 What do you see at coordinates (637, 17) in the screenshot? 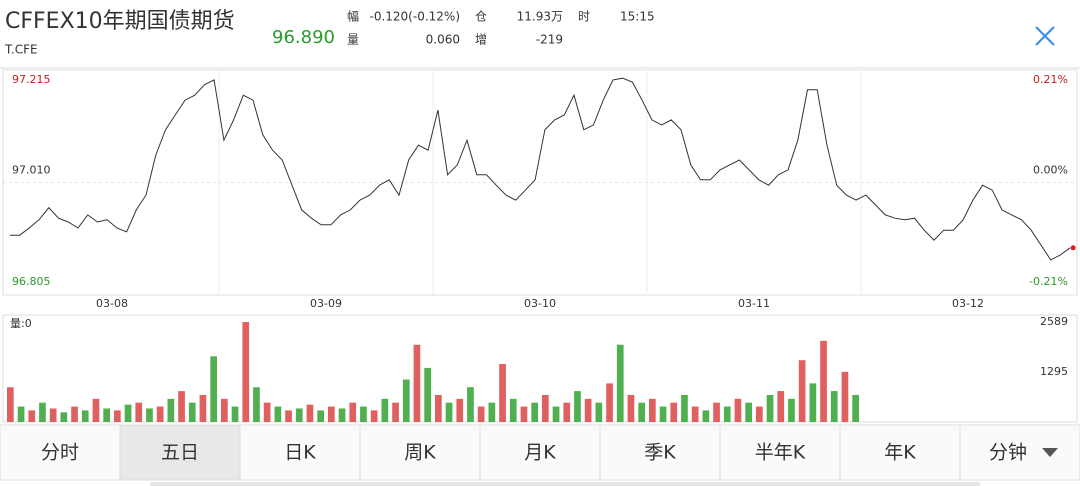
I see `stat-value: 15:15` at bounding box center [637, 17].